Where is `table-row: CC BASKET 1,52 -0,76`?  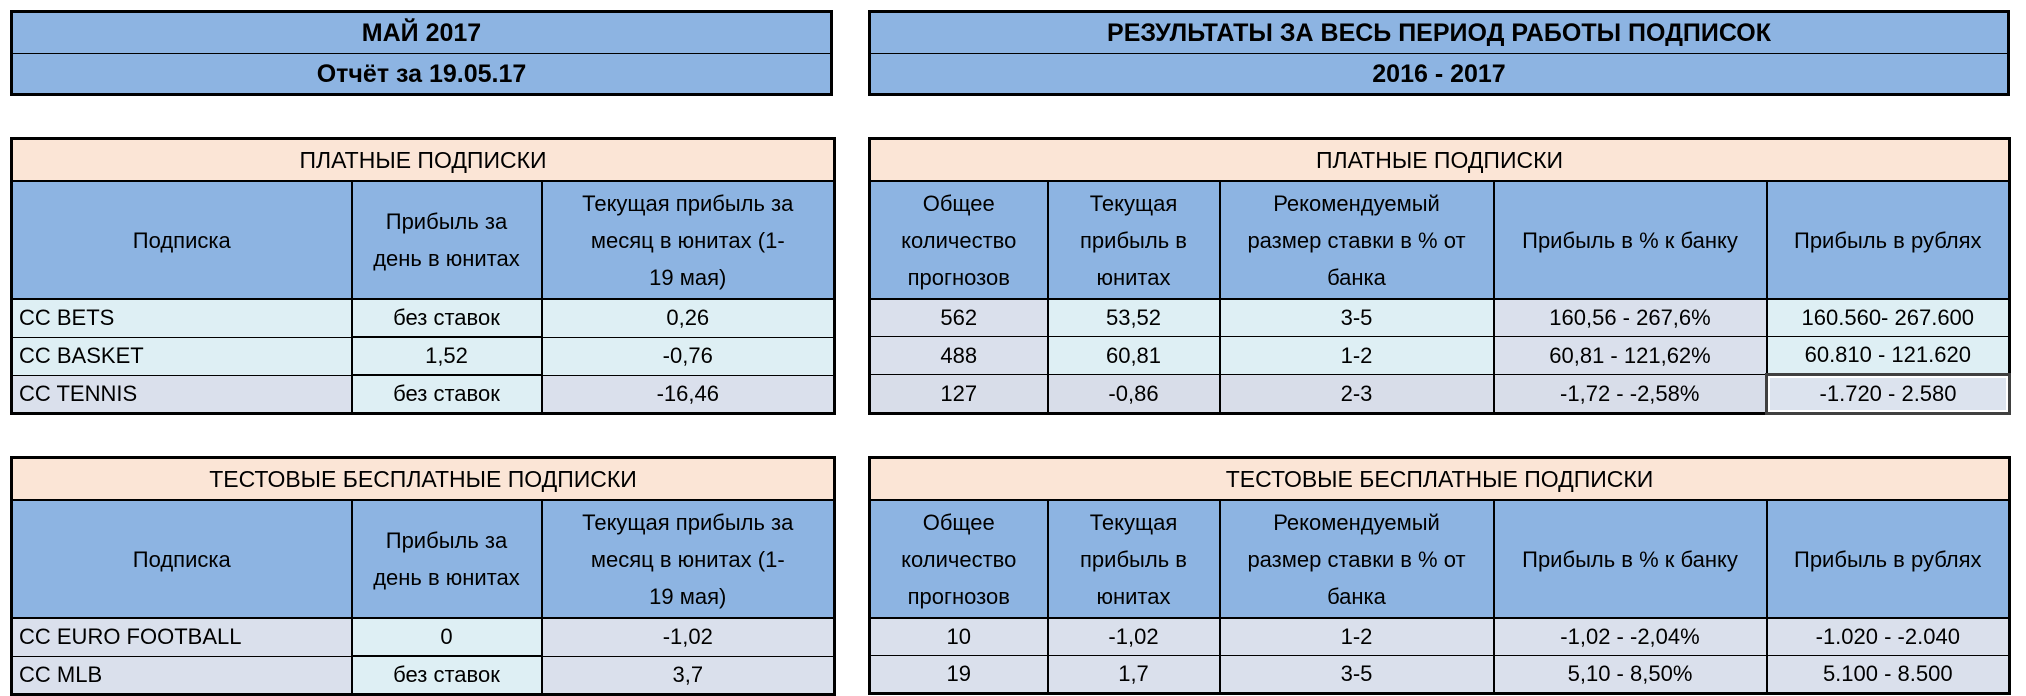 table-row: CC BASKET 1,52 -0,76 is located at coordinates (423, 356).